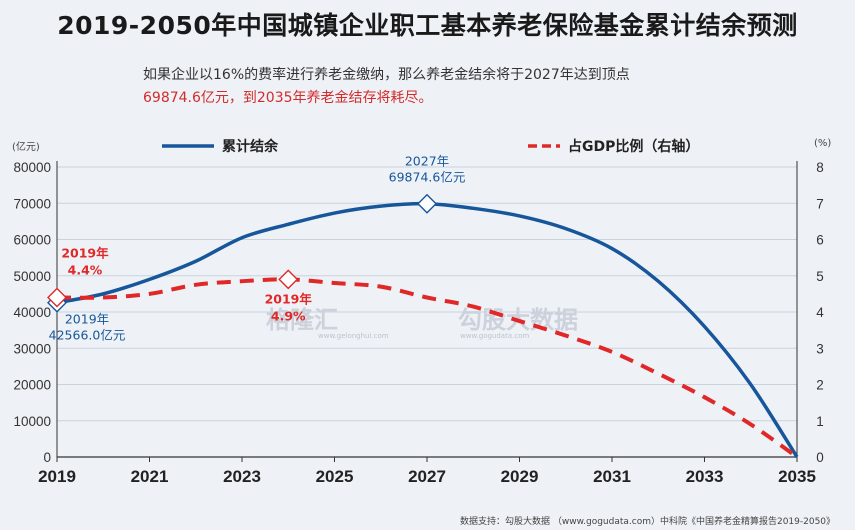 Image resolution: width=855 pixels, height=530 pixels. I want to click on y-left-tick-label: 70000, so click(32, 203).